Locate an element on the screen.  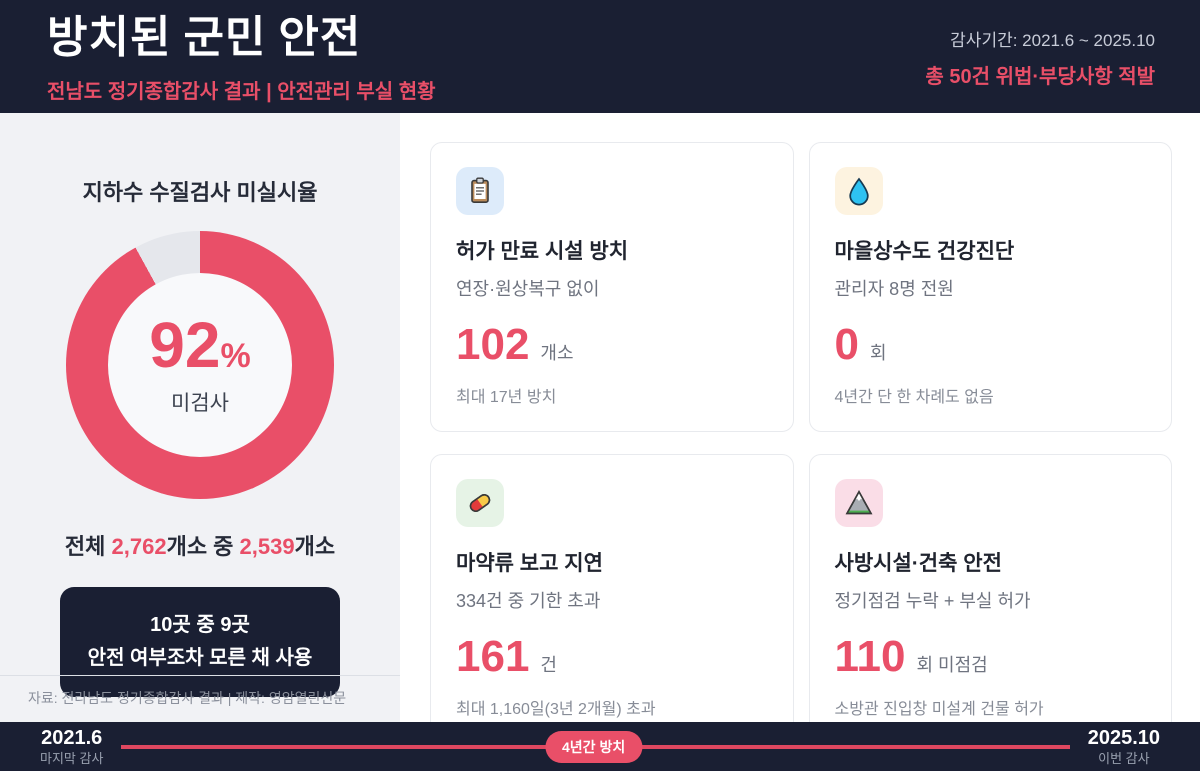
donut-percent: 92% is located at coordinates (199, 345).